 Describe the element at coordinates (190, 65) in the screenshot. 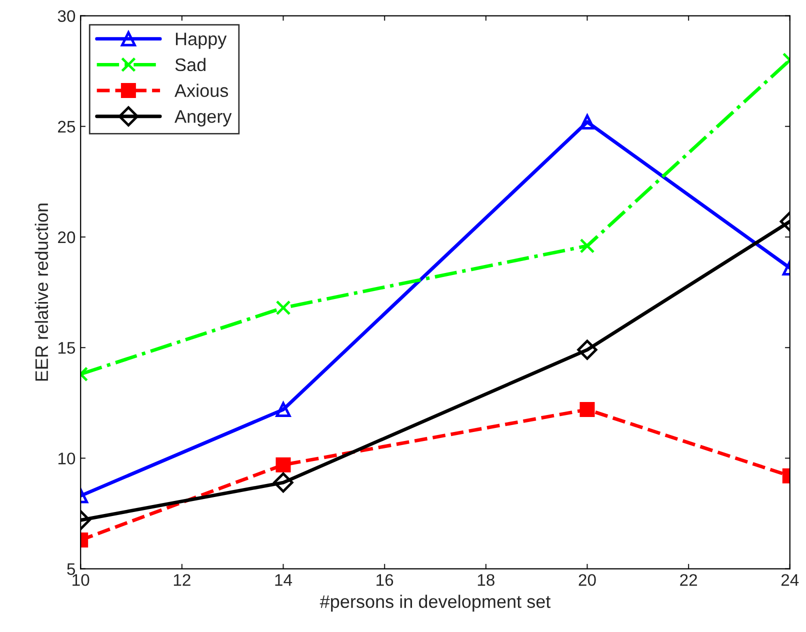

I see `legend-label: Sad` at that location.